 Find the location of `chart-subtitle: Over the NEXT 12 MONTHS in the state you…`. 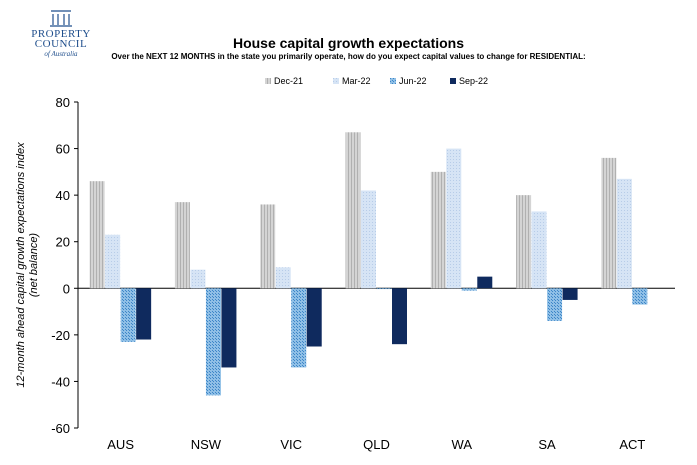

chart-subtitle: Over the NEXT 12 MONTHS in the state you… is located at coordinates (348, 56).